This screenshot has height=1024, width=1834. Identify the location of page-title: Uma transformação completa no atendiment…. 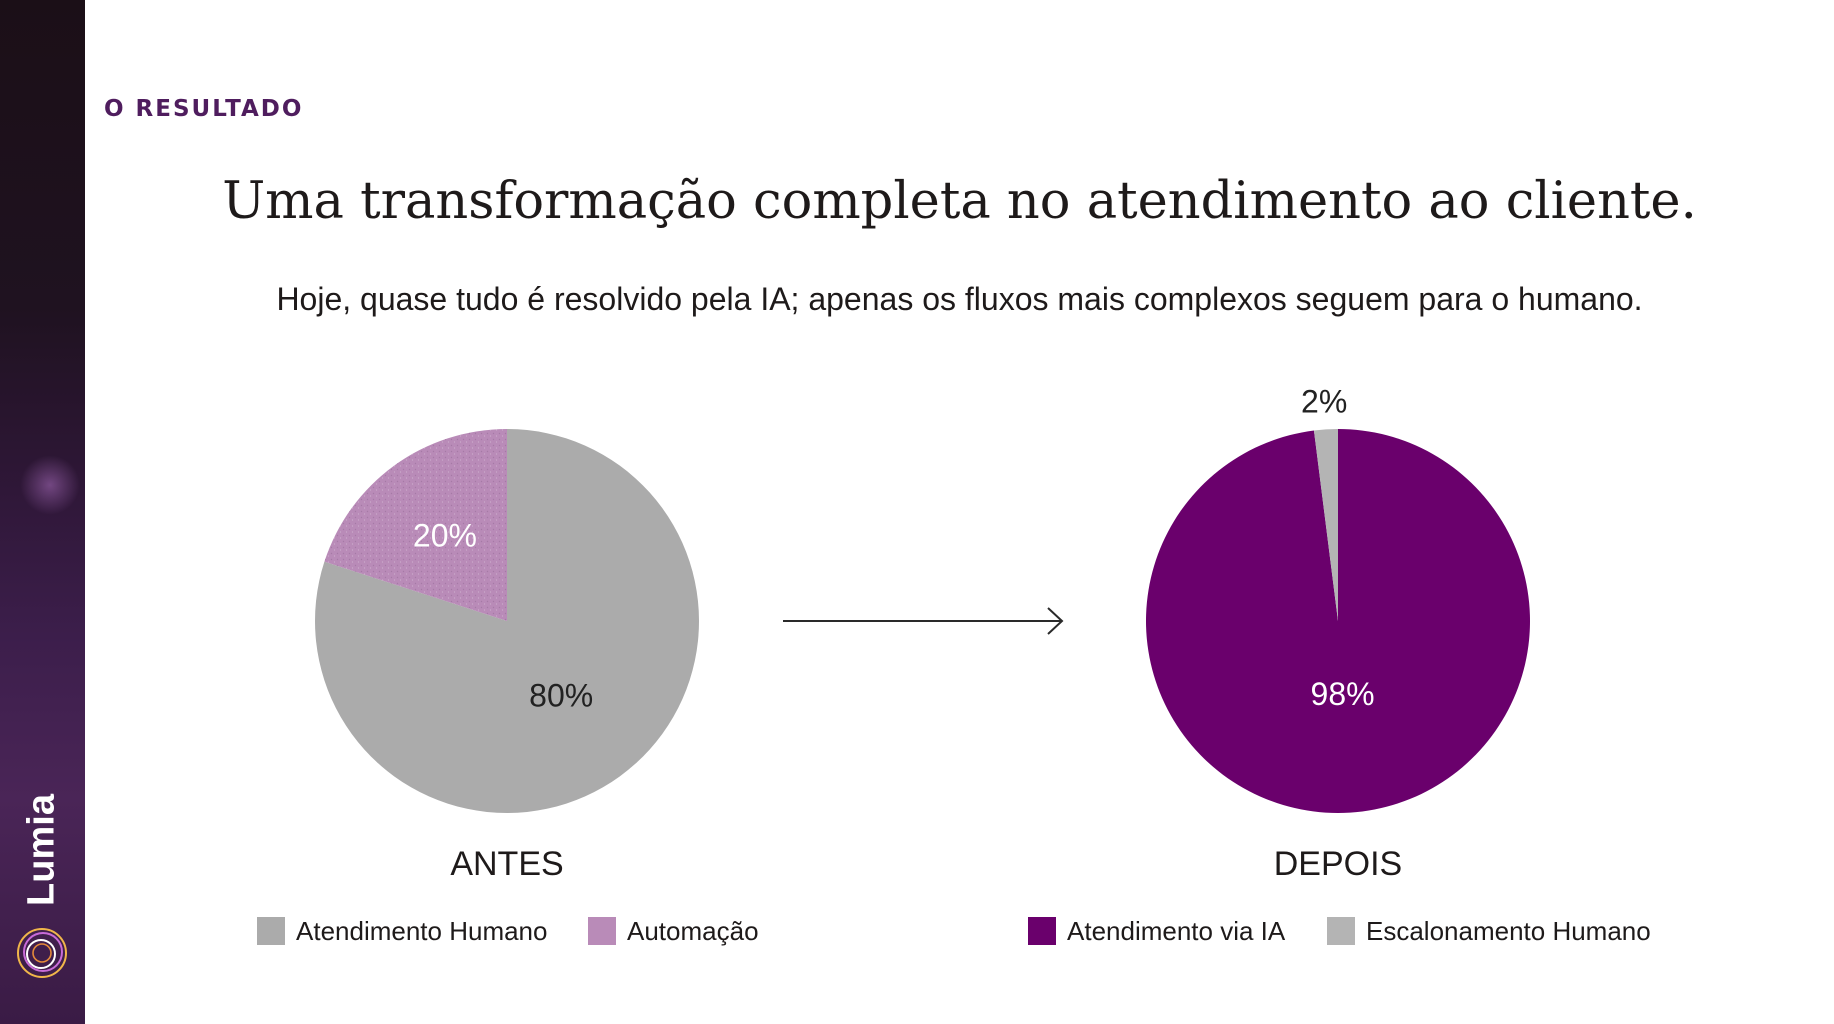
(959, 201).